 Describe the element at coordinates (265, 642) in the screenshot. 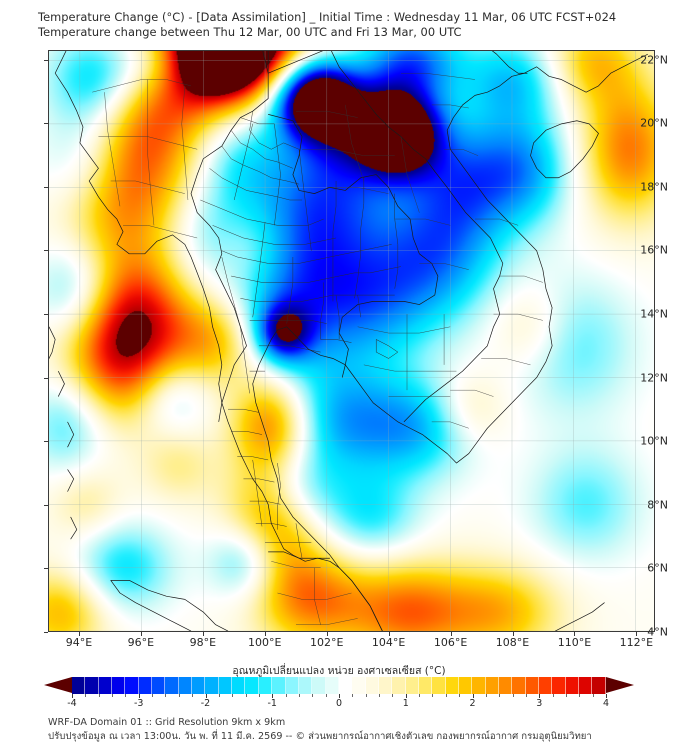

I see `x-axis-tick-label: 100°E` at that location.